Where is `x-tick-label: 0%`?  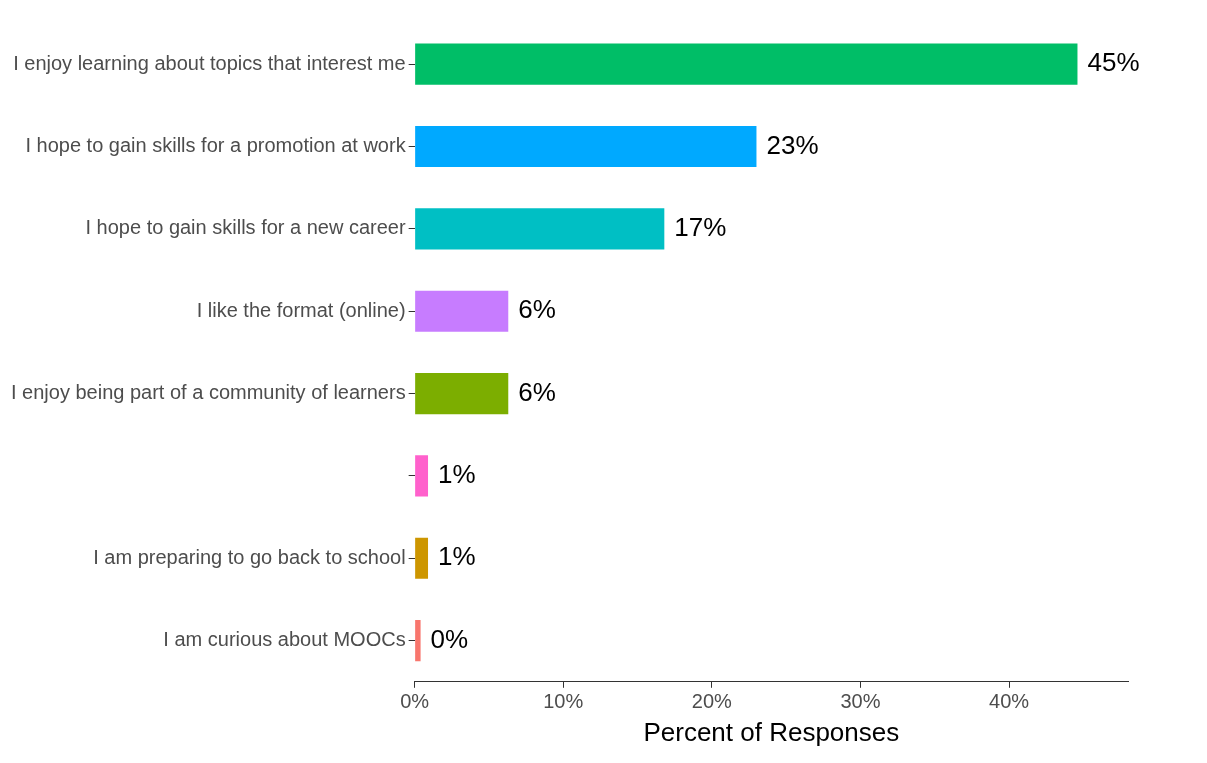 x-tick-label: 0% is located at coordinates (415, 701).